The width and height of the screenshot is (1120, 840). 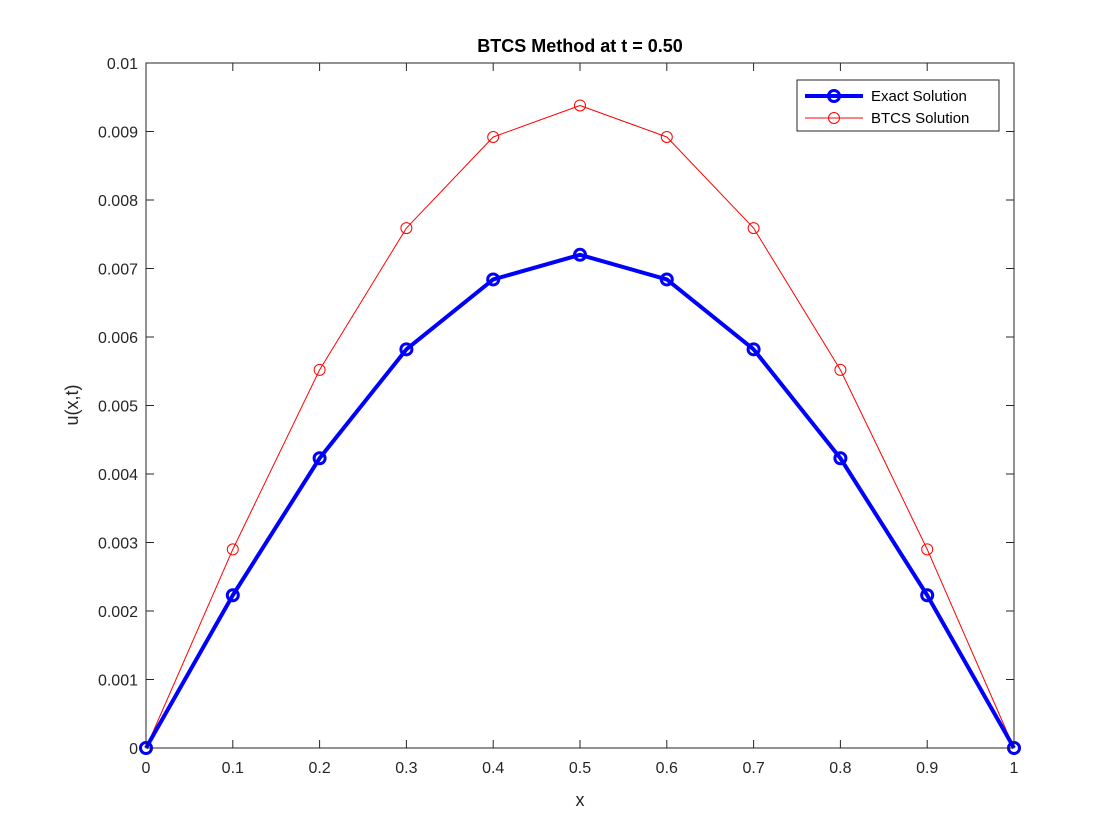 I want to click on chart-title: BTCS Method at t = 0.50, so click(x=580, y=46).